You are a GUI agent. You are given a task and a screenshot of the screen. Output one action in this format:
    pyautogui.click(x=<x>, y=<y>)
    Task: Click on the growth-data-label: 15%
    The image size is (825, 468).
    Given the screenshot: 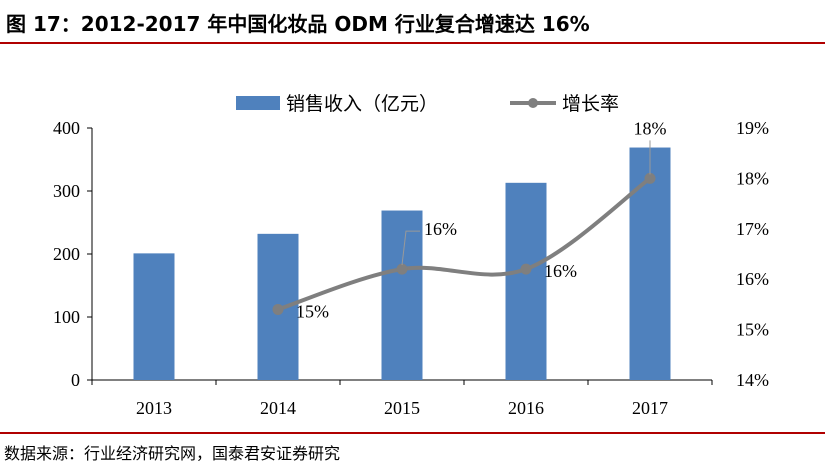 What is the action you would take?
    pyautogui.click(x=312, y=311)
    